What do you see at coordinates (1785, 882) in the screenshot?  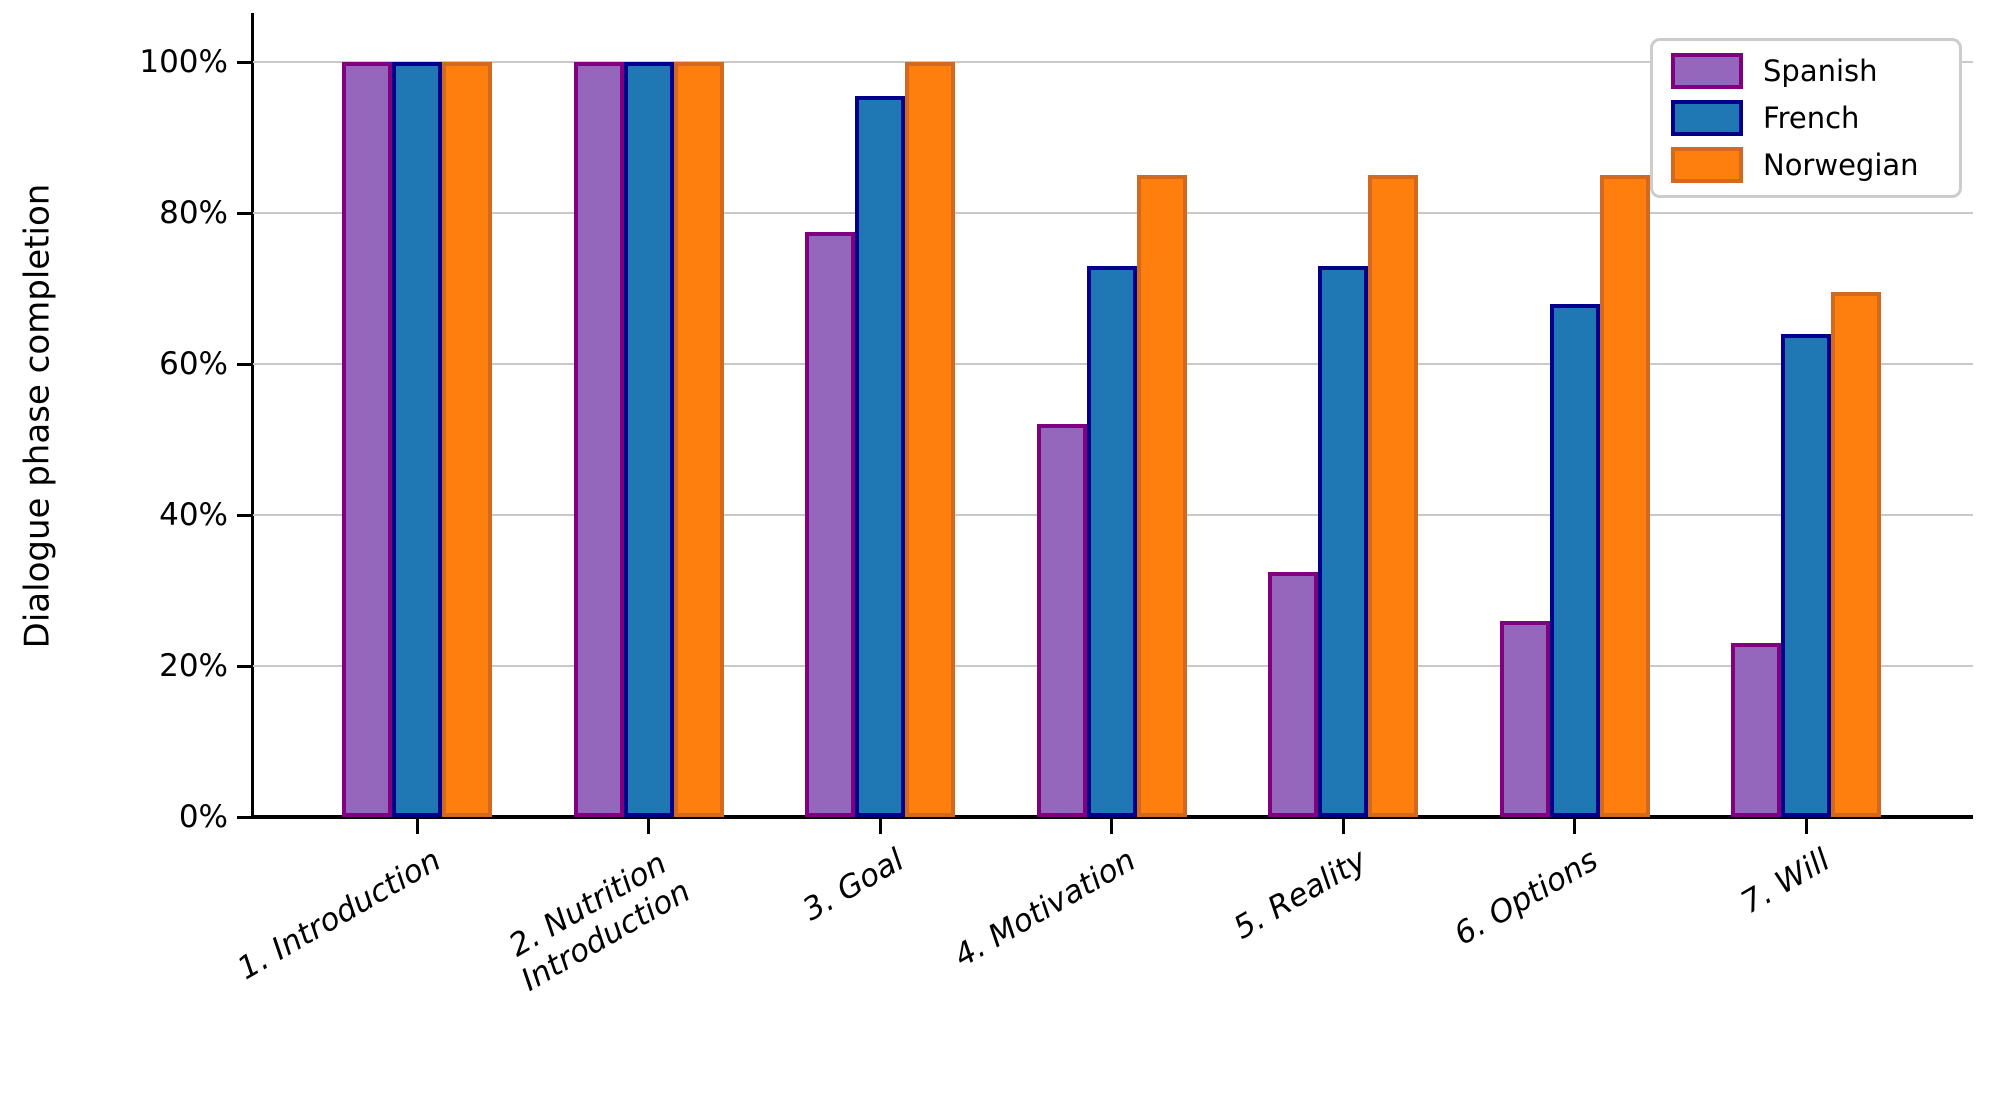 I see `x-tick-label-7: 7. Will` at bounding box center [1785, 882].